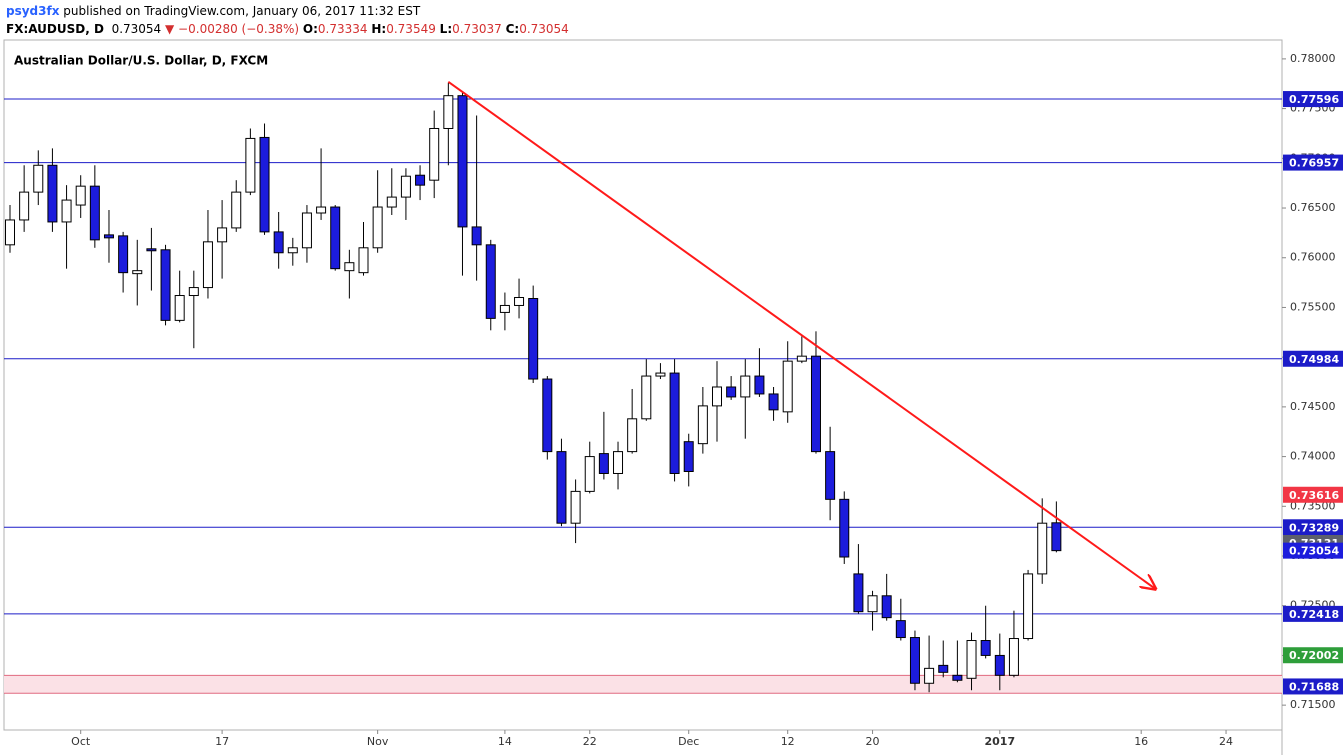  What do you see at coordinates (477, 29) in the screenshot?
I see `low-value: 0.73037` at bounding box center [477, 29].